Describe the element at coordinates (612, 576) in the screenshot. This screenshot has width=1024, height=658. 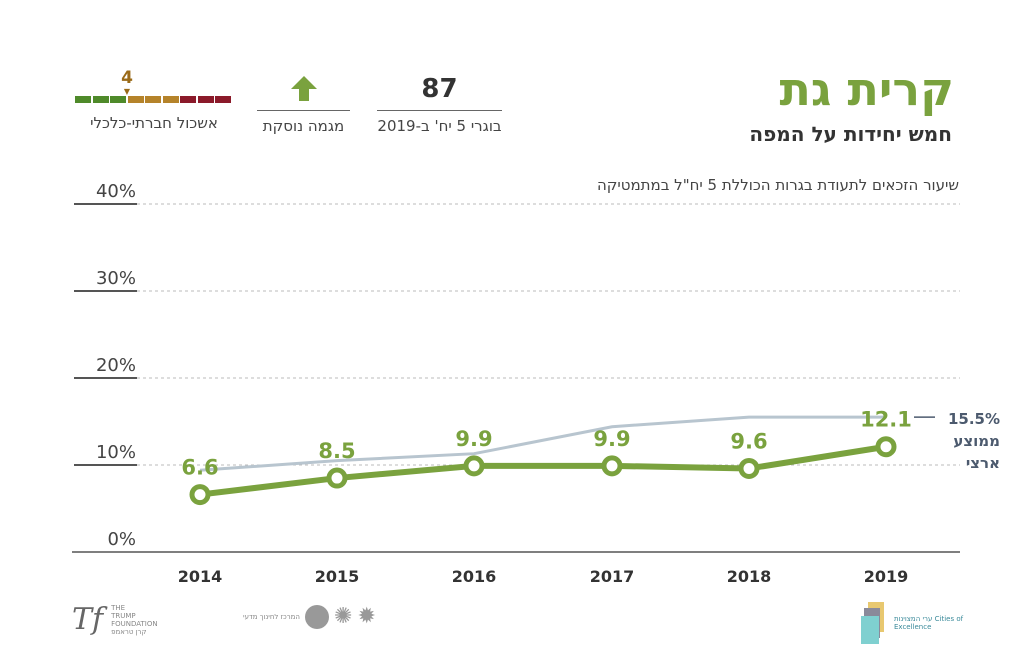
I see `x-tick-label: 2017` at that location.